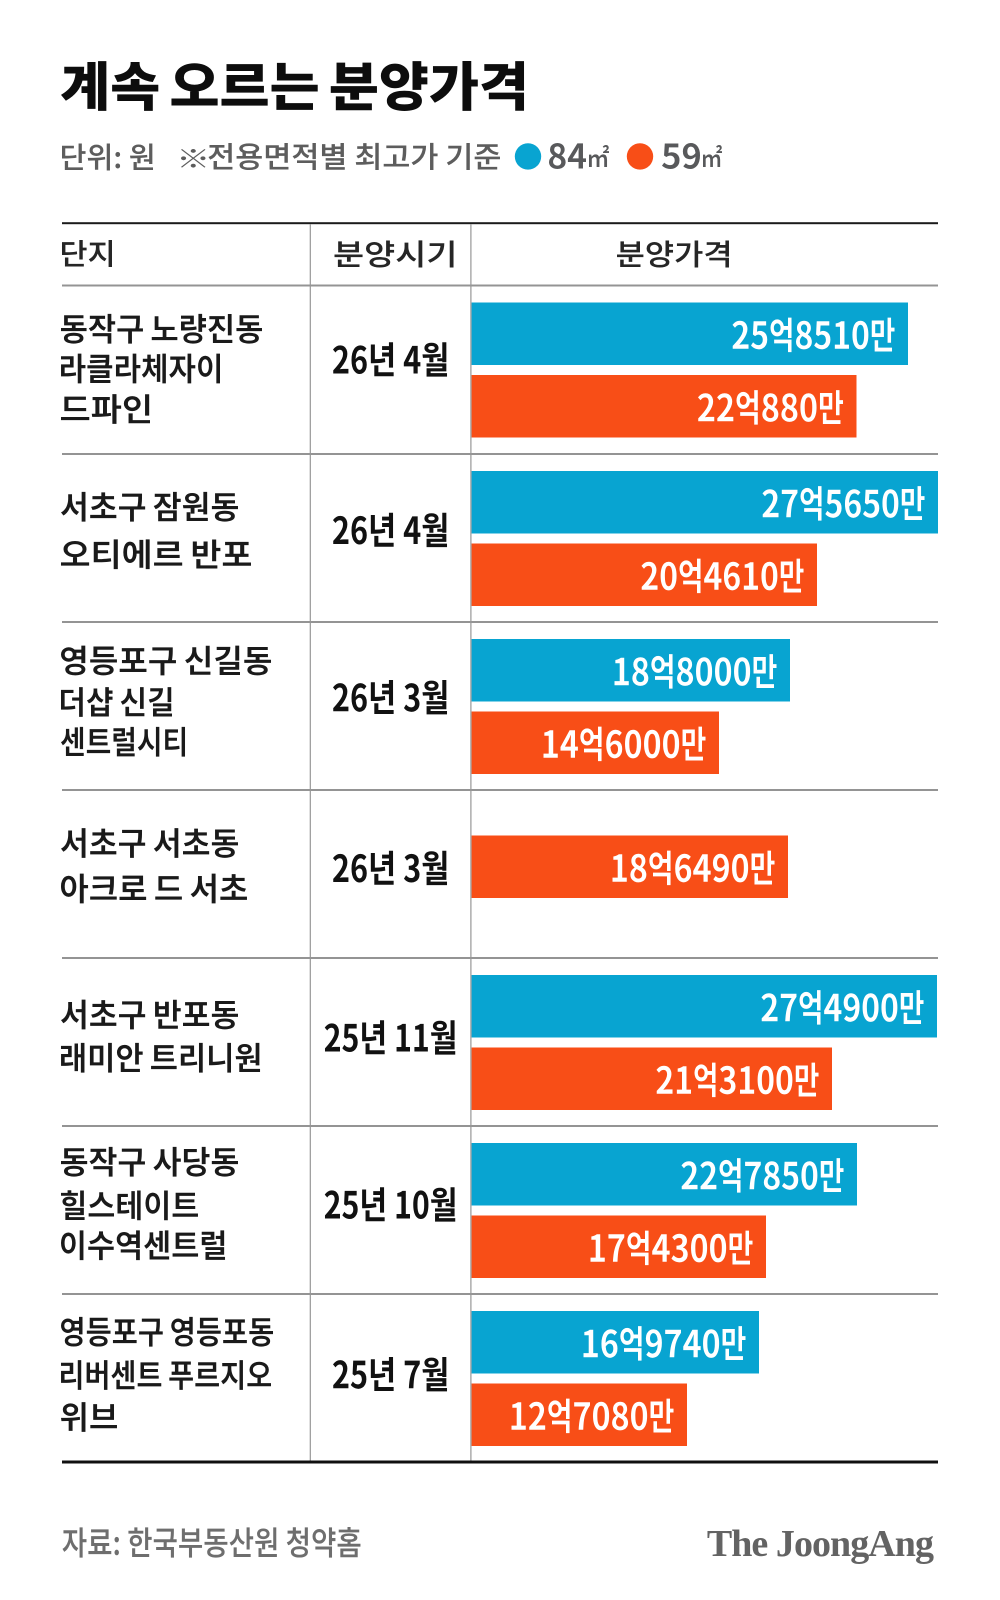 Image resolution: width=1000 pixels, height=1600 pixels. I want to click on svg-text: The JoongAng, so click(820, 1544).